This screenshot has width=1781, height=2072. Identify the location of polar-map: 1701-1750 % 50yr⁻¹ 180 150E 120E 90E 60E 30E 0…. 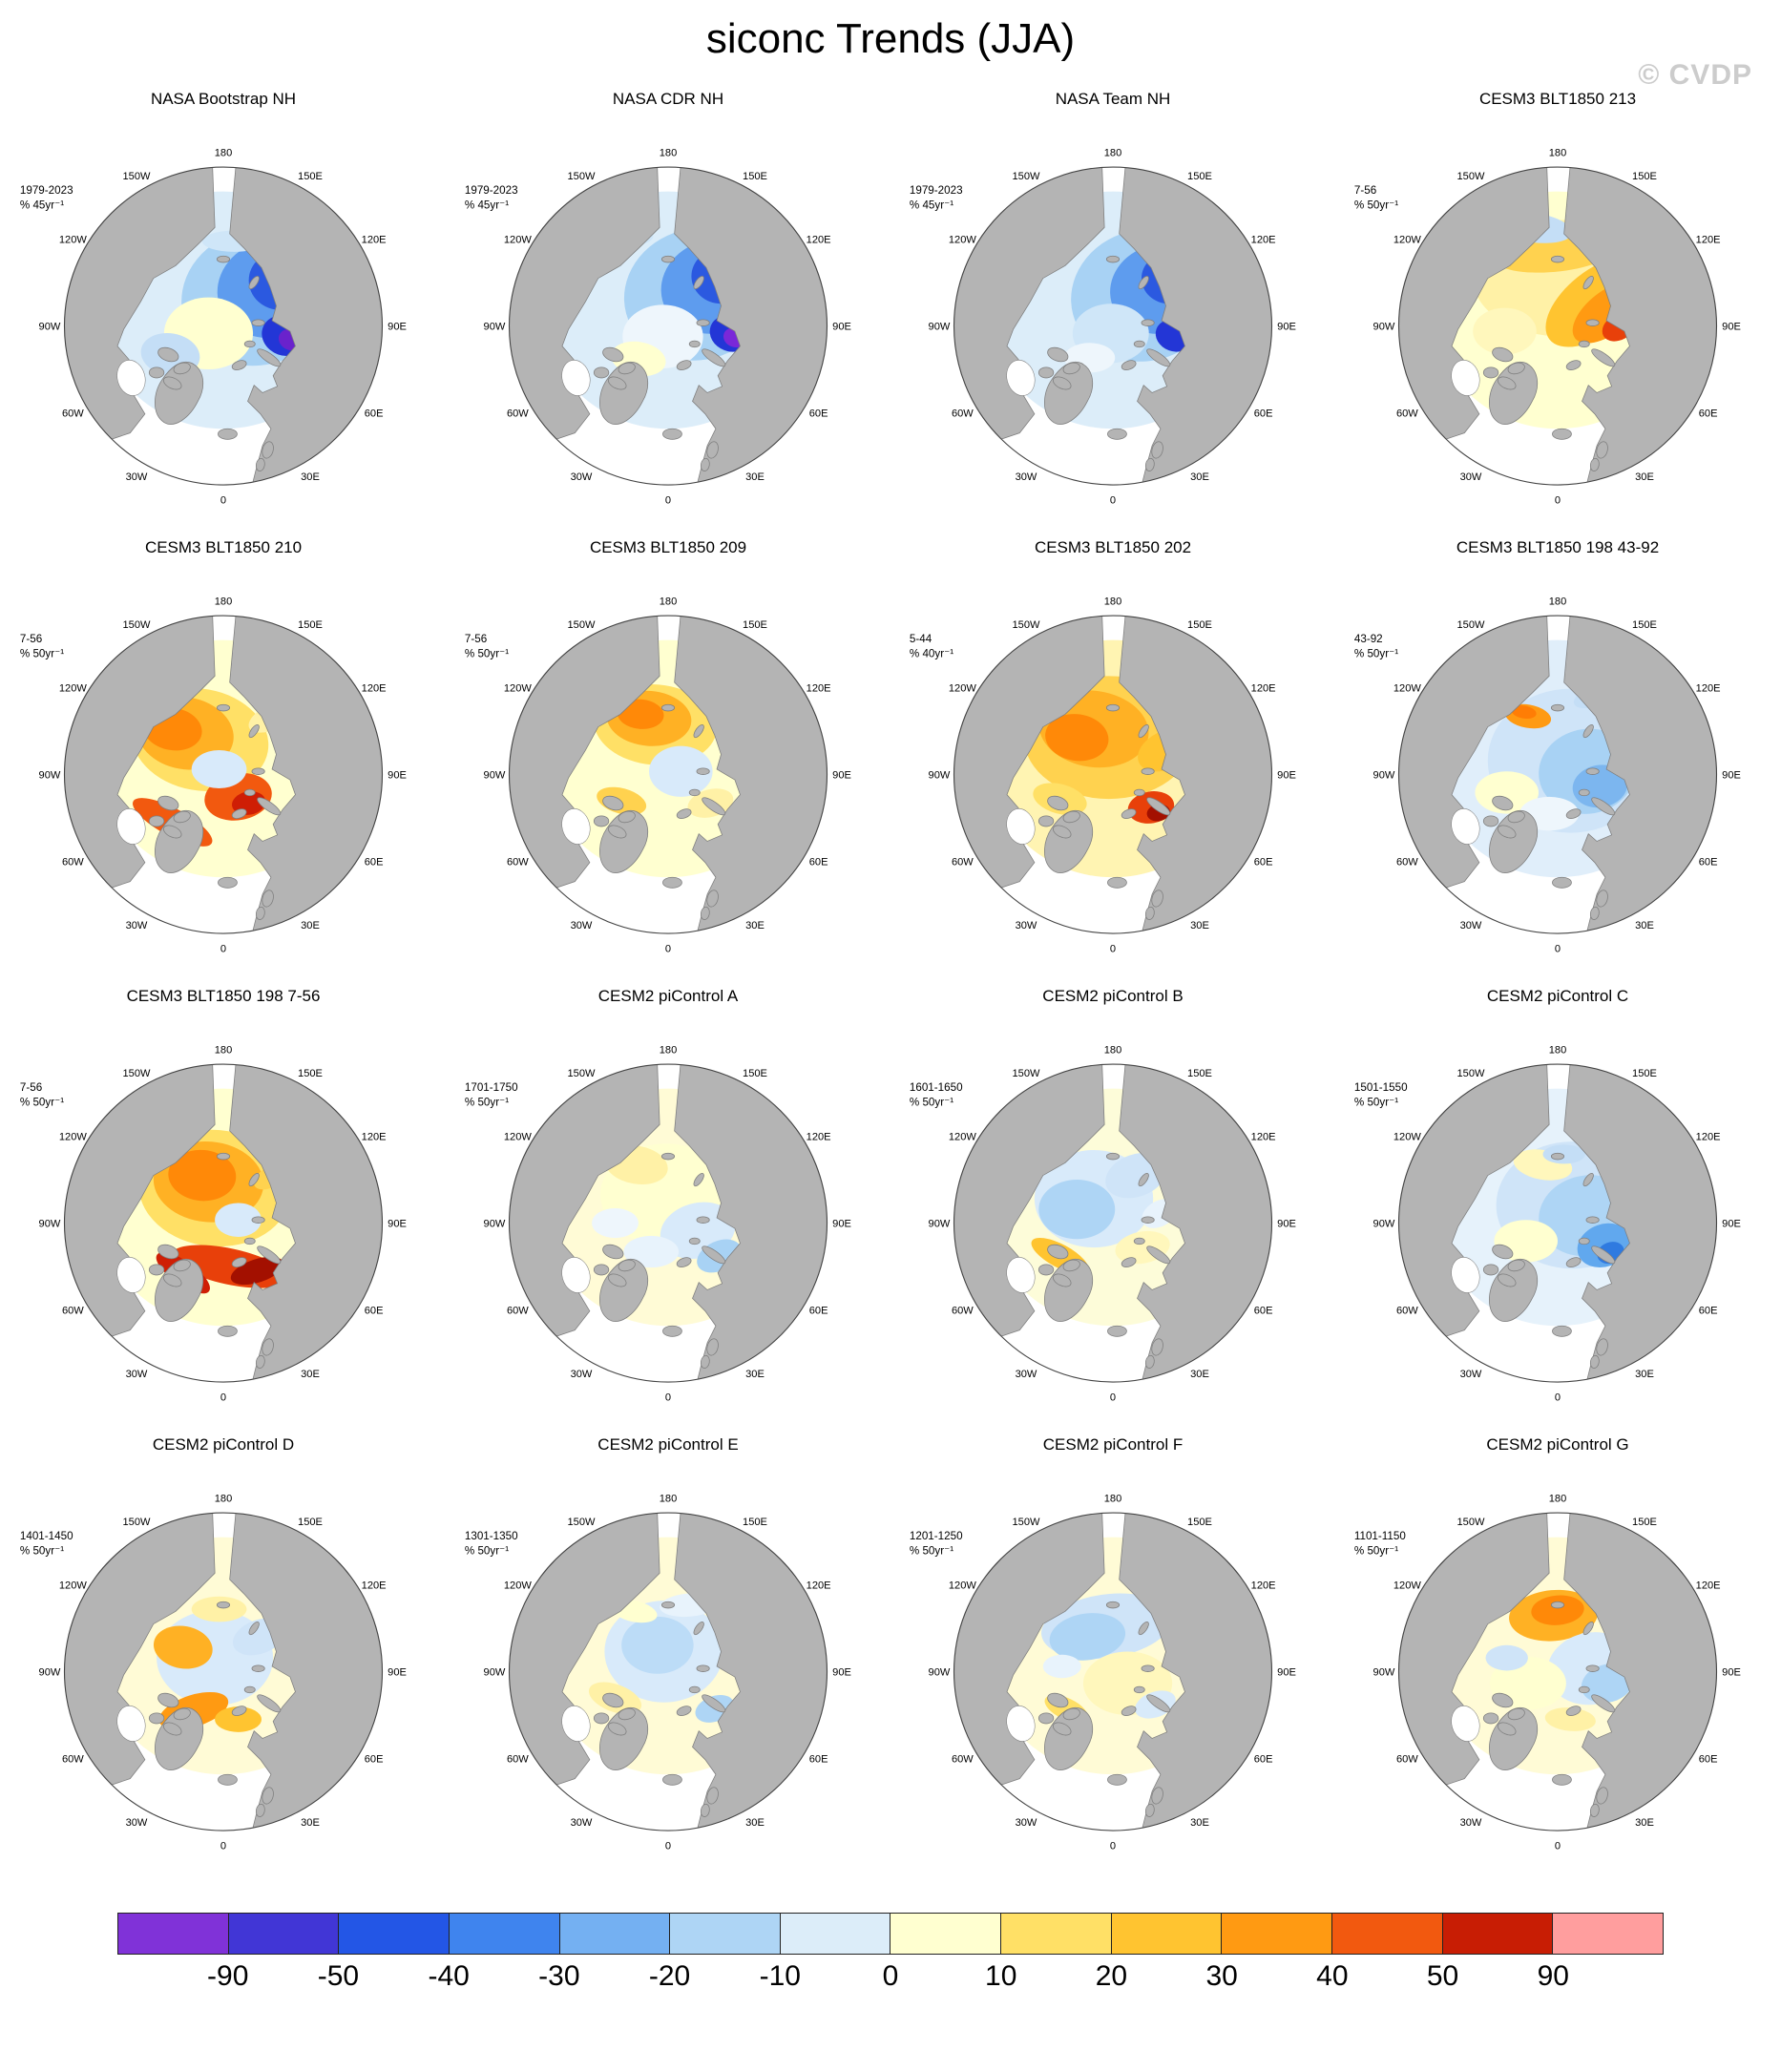
(658, 1223).